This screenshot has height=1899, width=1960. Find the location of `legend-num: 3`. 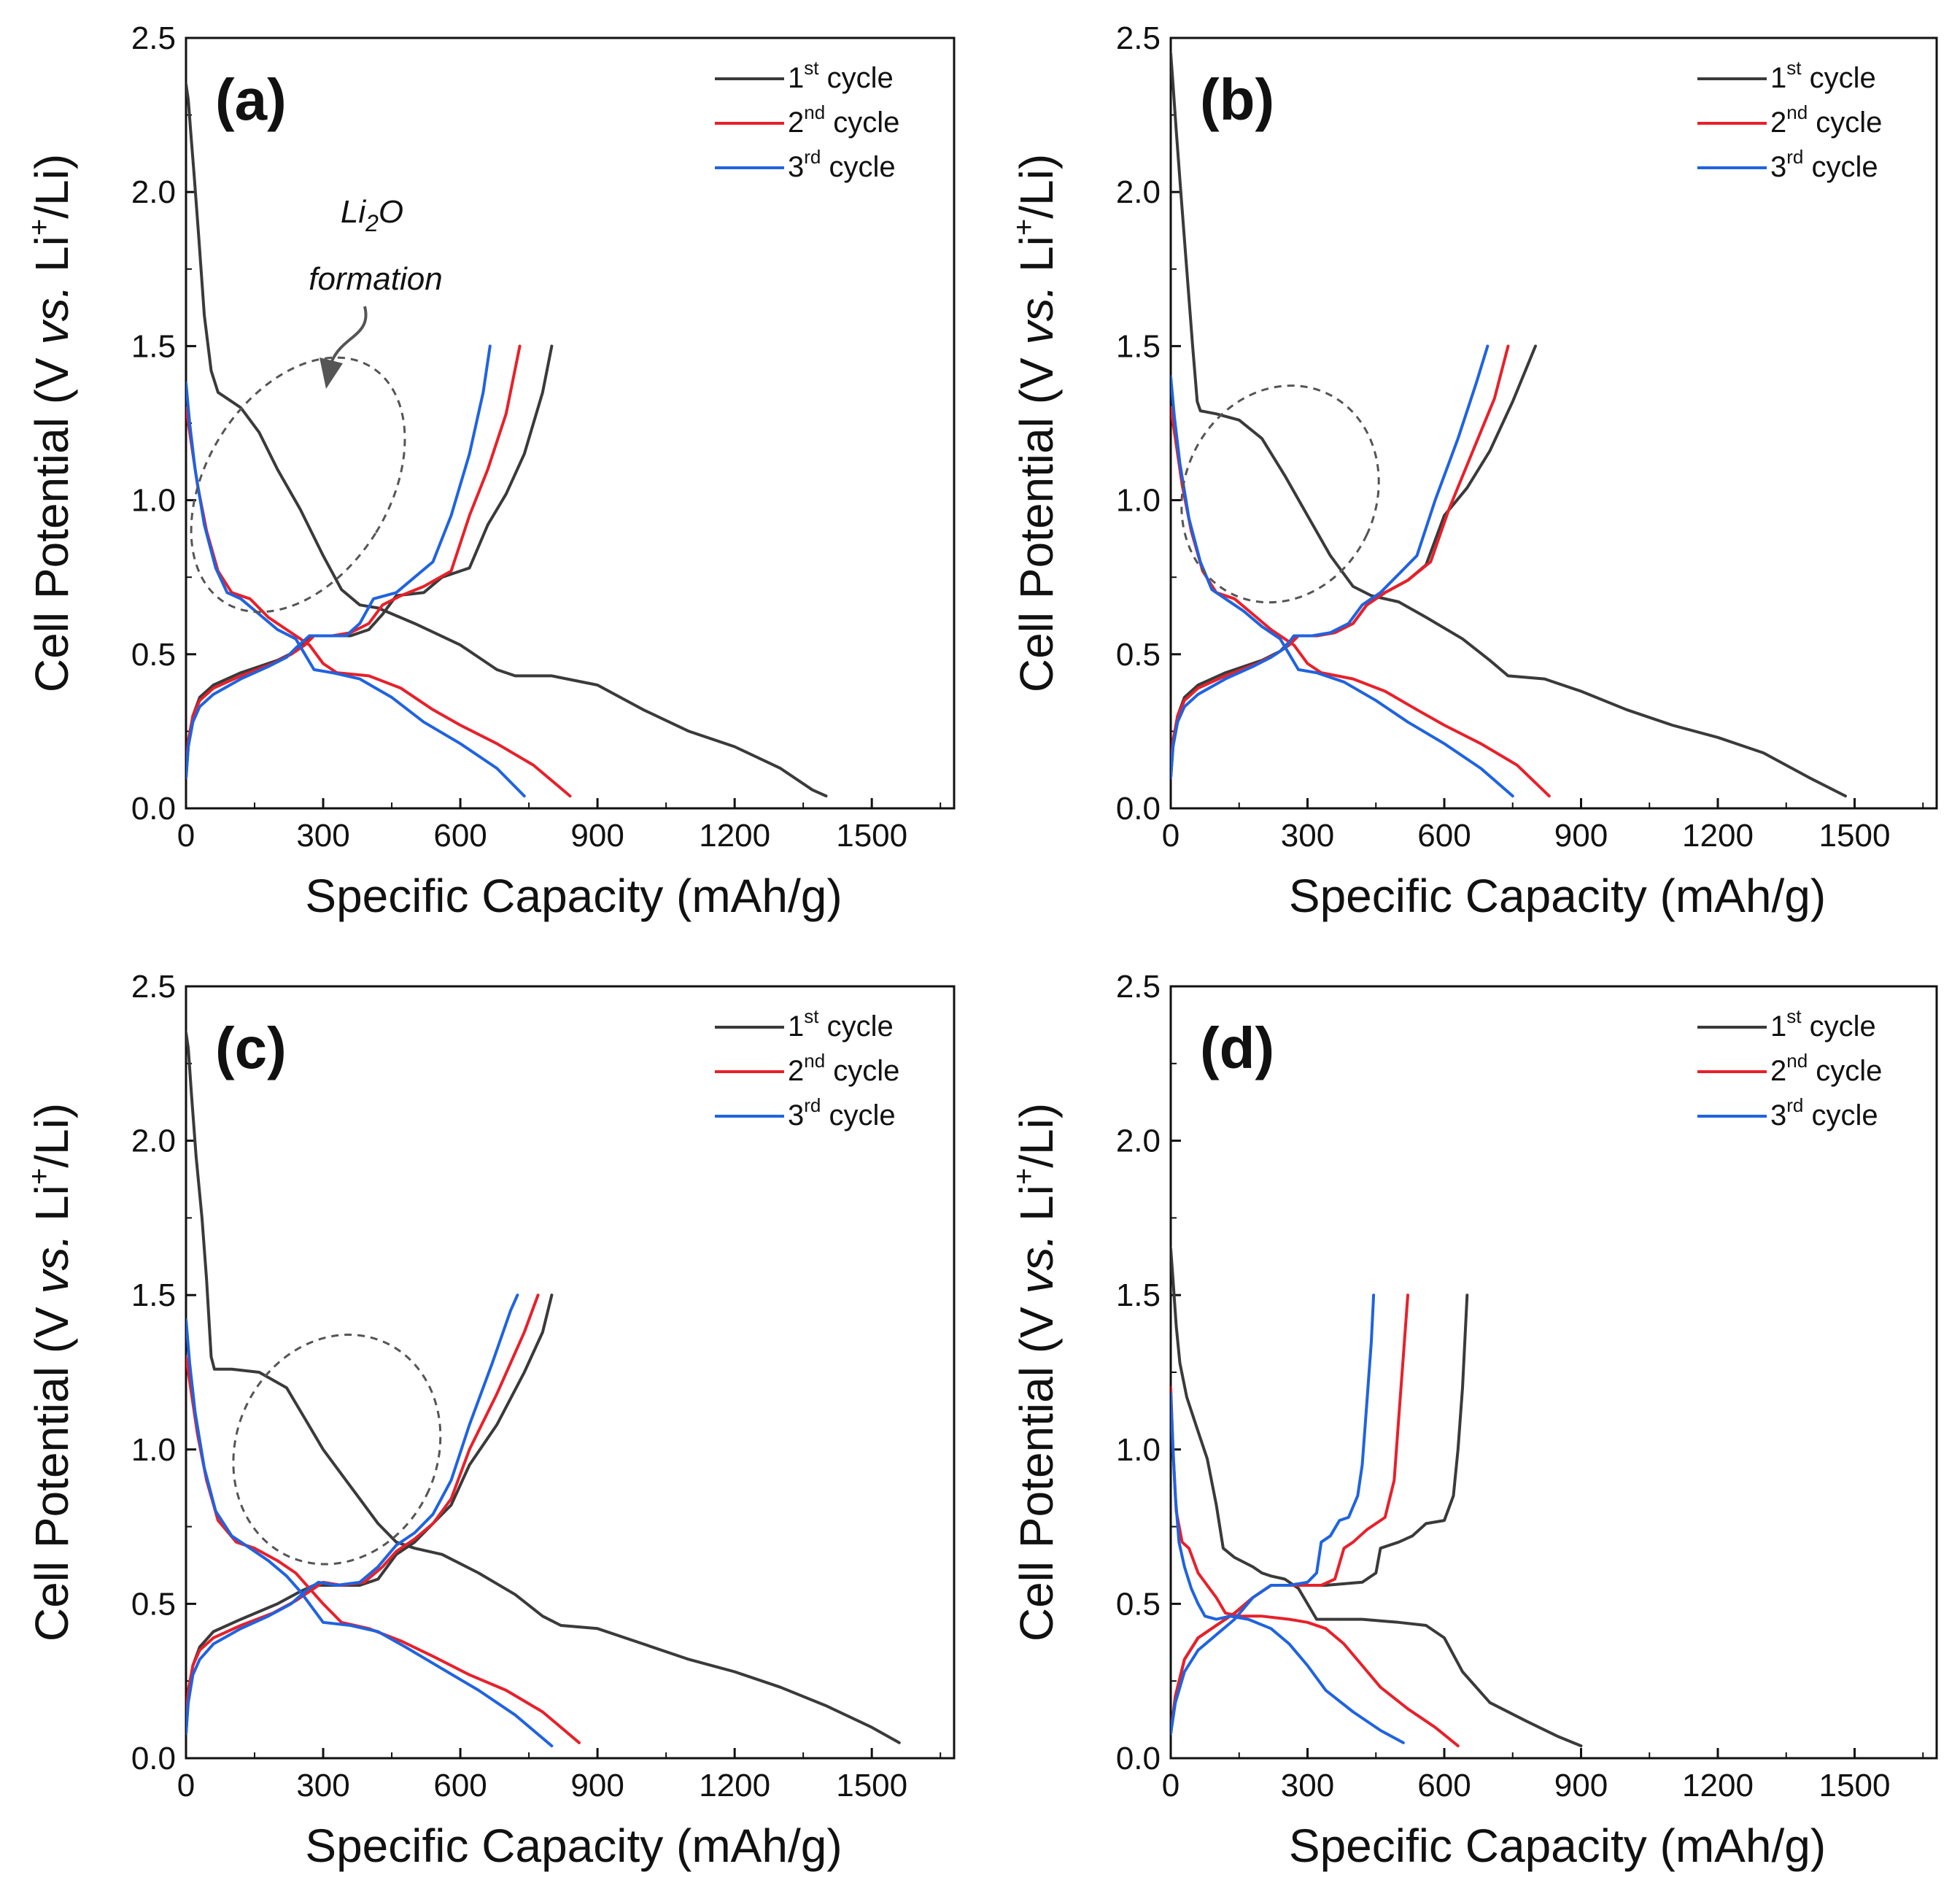

legend-num: 3 is located at coordinates (796, 167).